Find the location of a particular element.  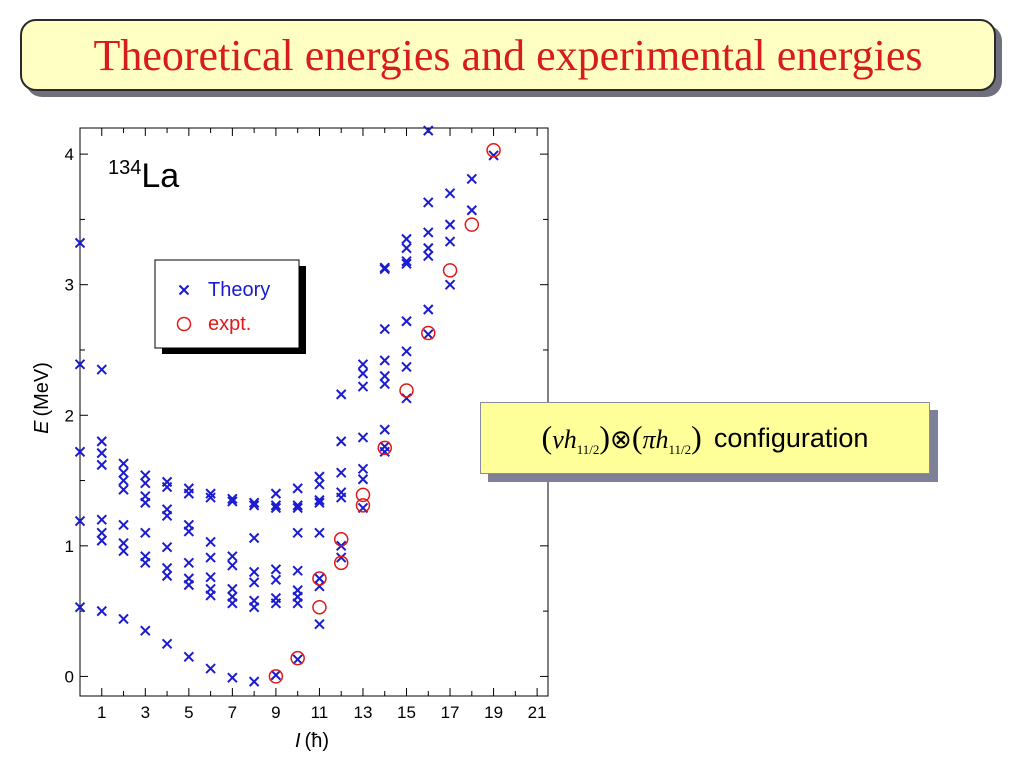

configuration-panel: (νh11/2)⊗(πh11/2) configuration is located at coordinates (705, 438).